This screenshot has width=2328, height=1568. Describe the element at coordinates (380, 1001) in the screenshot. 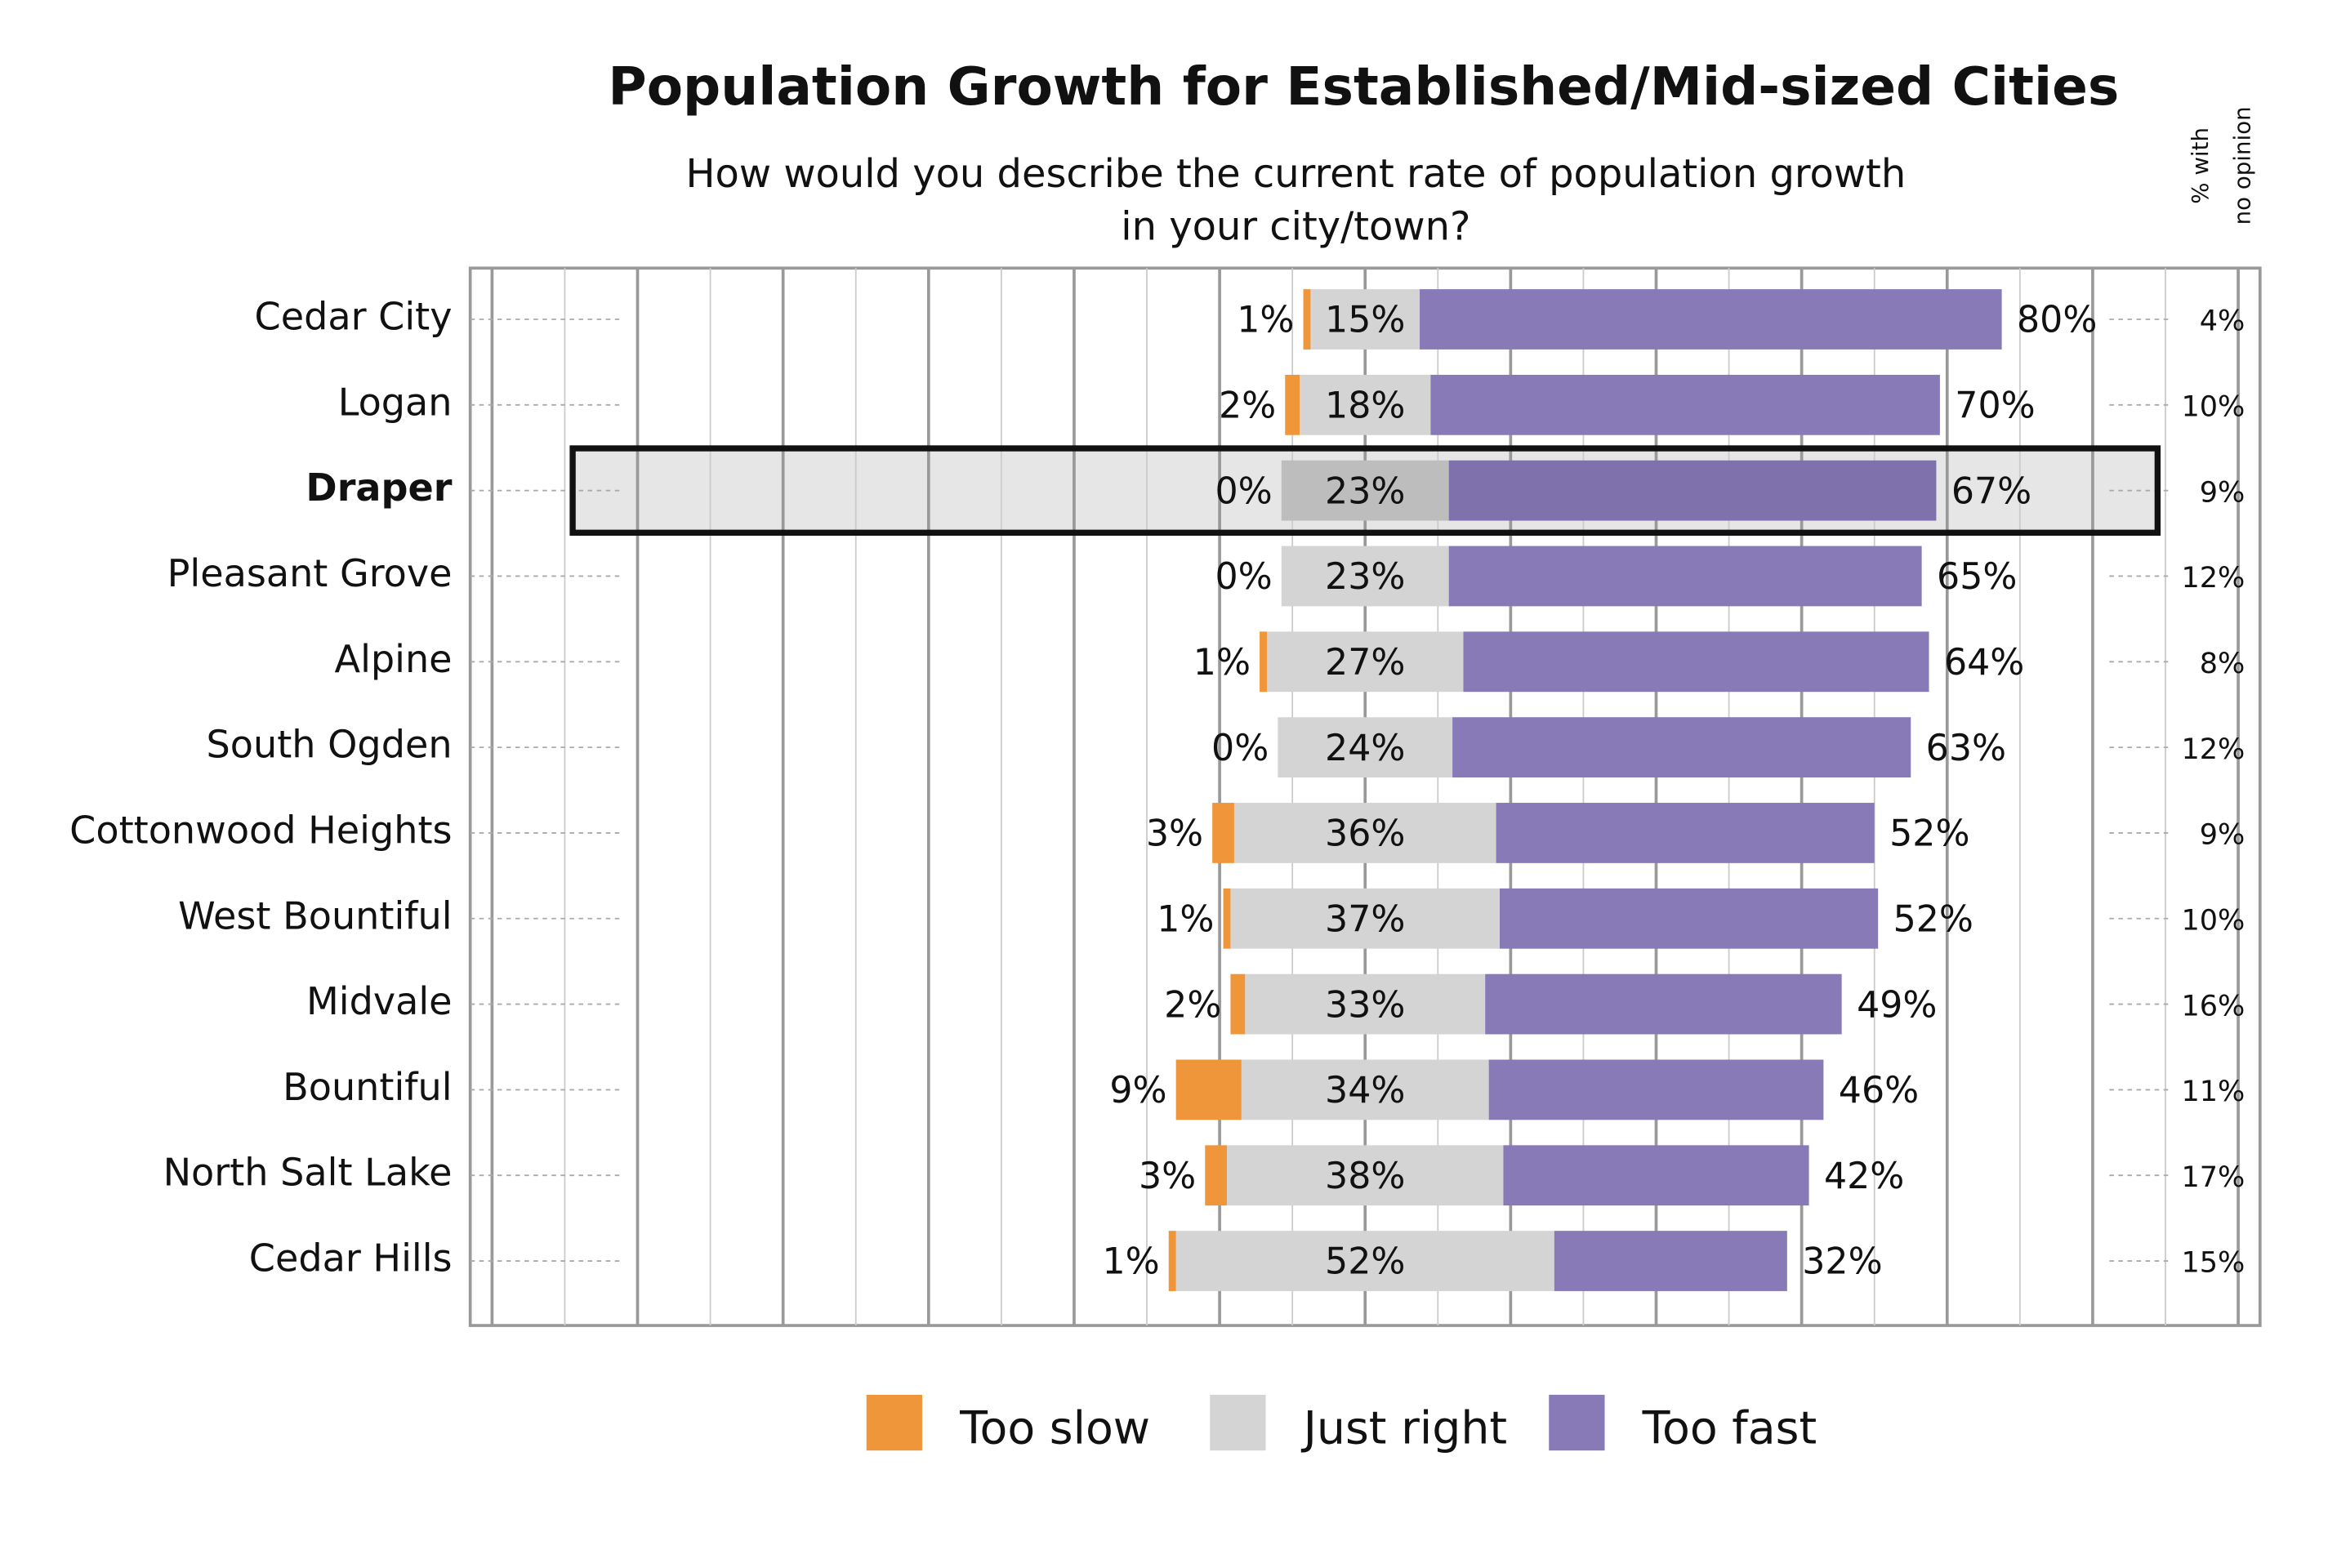

I see `category-label: Midvale` at that location.